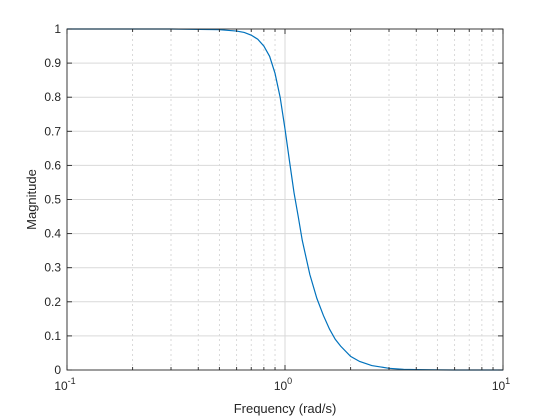 Image resolution: width=554 pixels, height=418 pixels. I want to click on y-tick-label: 0.9, so click(52, 63).